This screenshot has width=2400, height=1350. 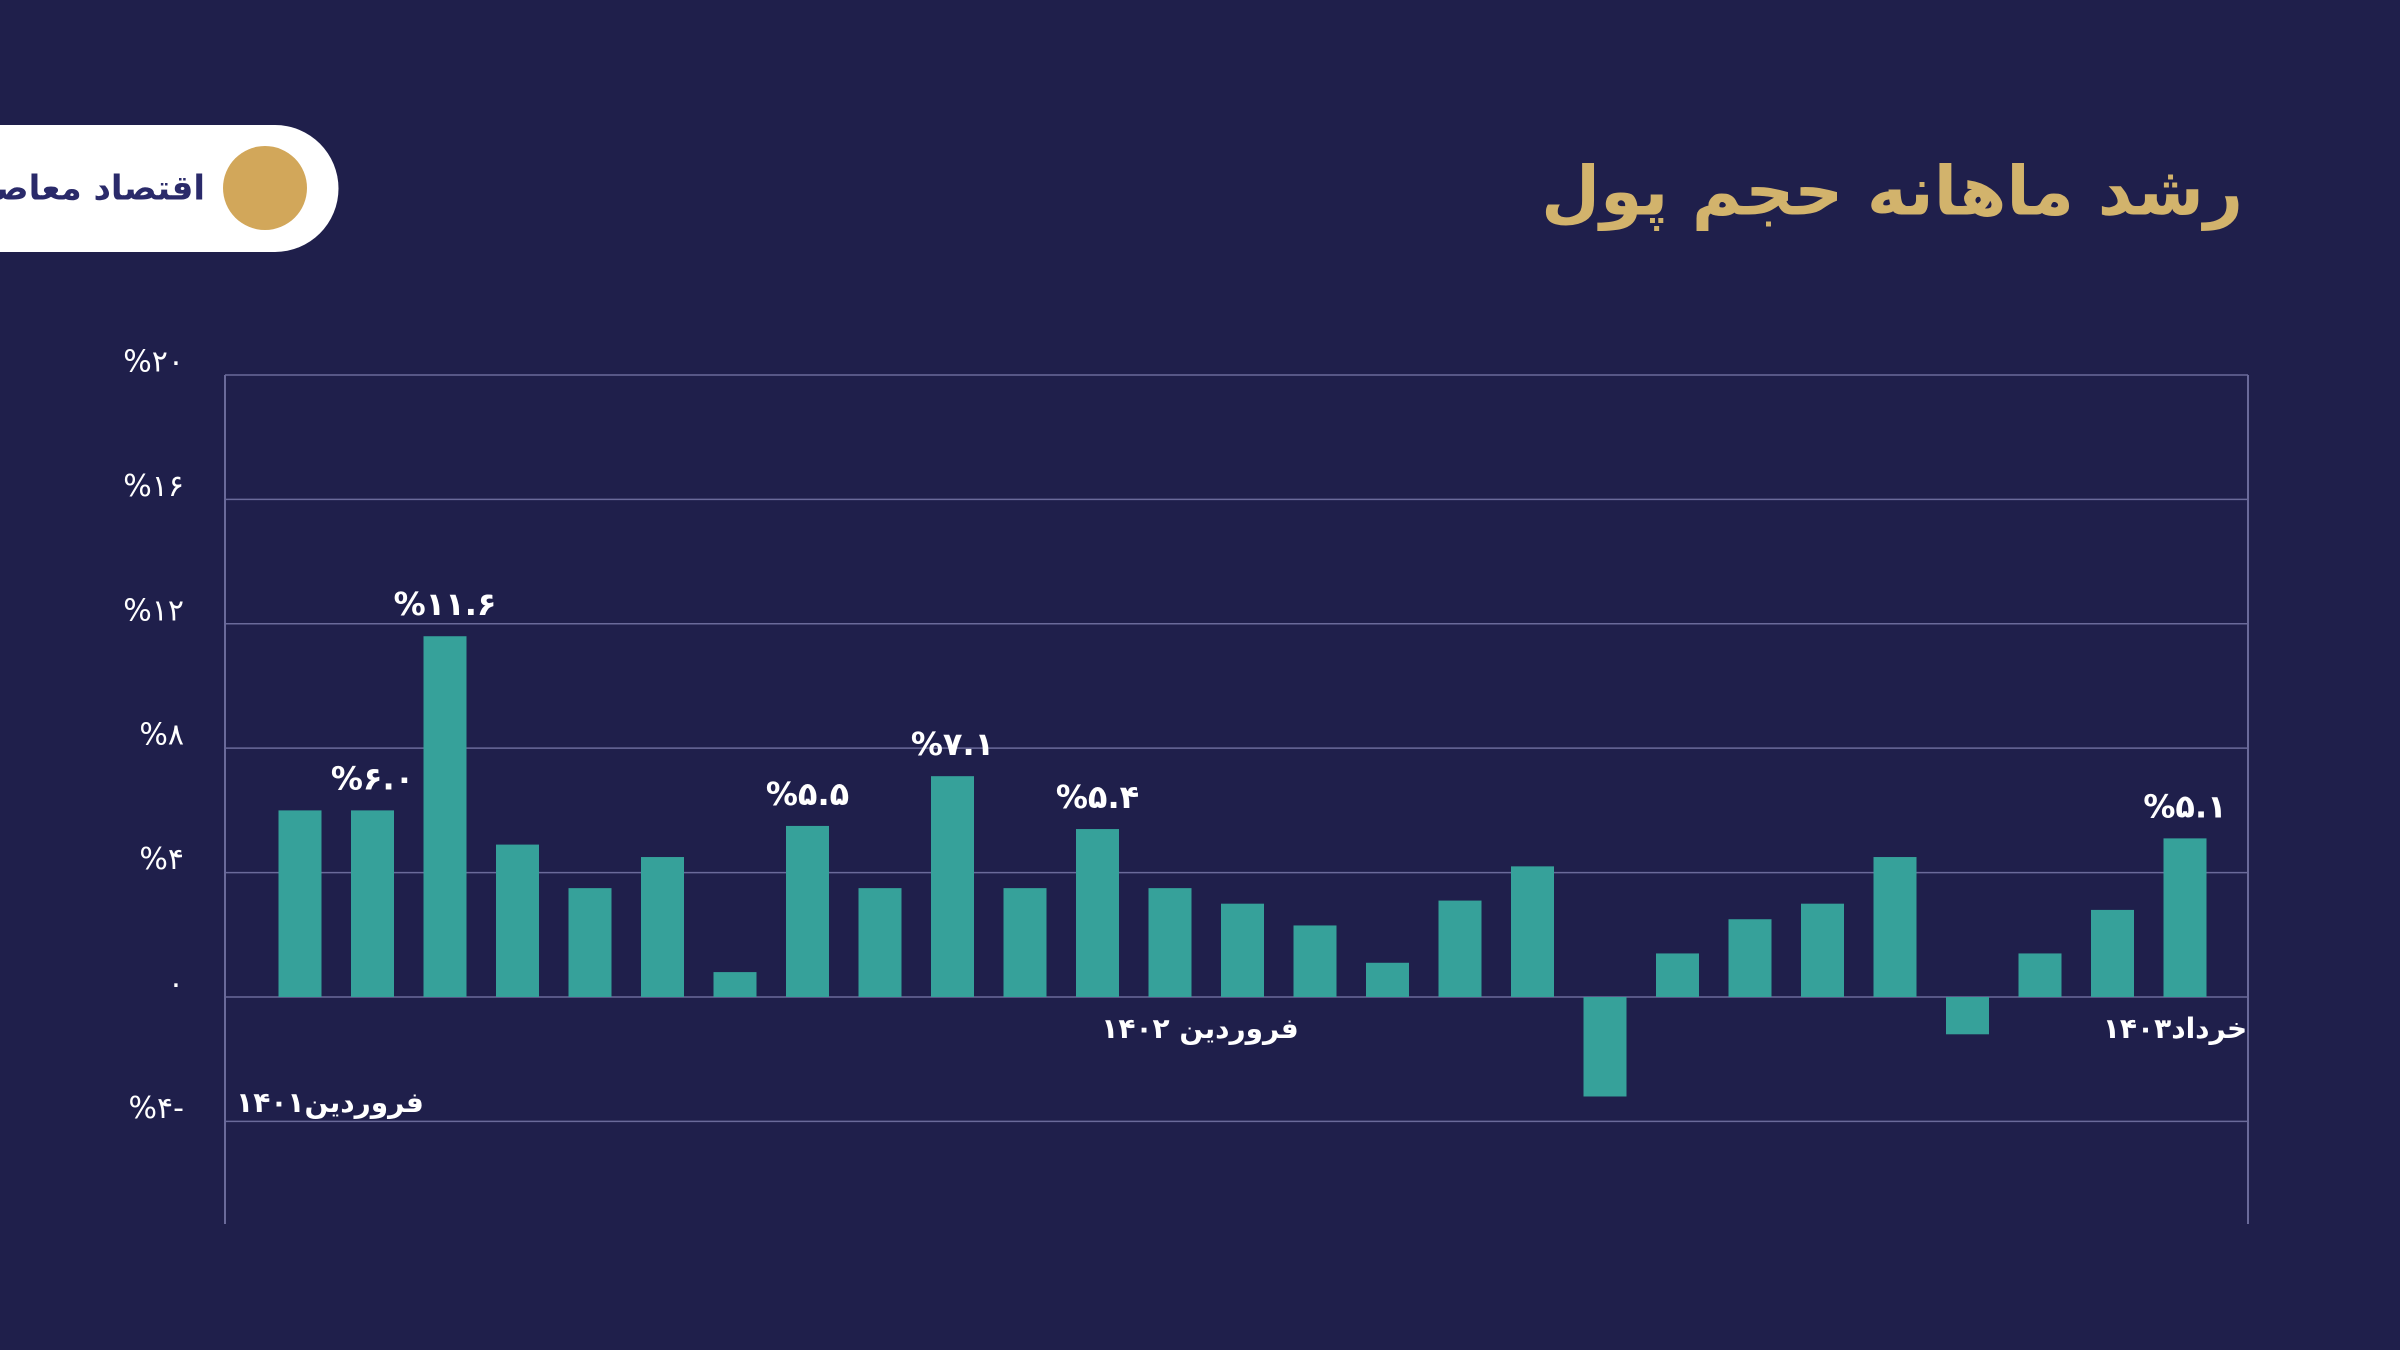 I want to click on y-tick-label: %۱۶, so click(x=153, y=486).